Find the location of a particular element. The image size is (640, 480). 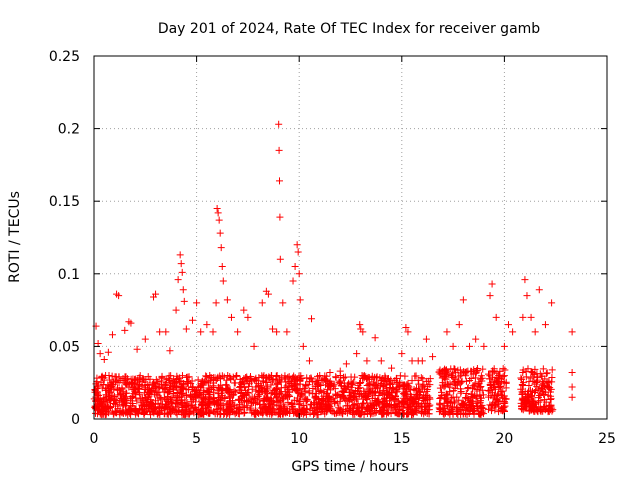

x-tick-label: 0 is located at coordinates (94, 439).